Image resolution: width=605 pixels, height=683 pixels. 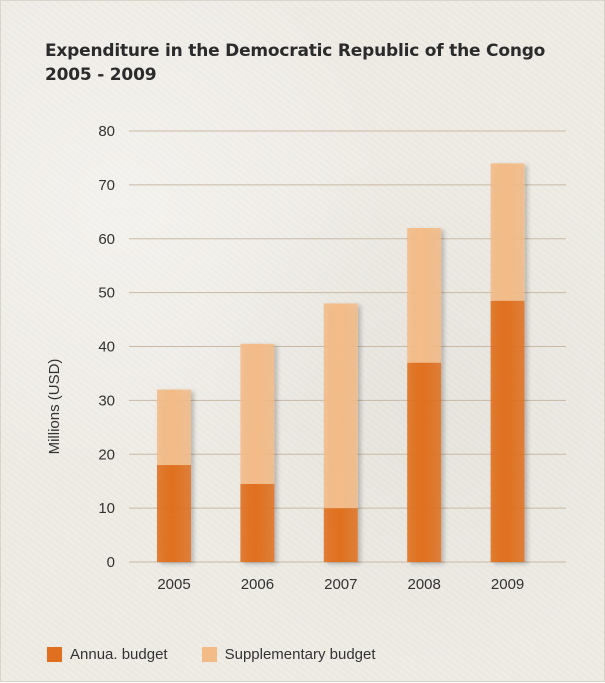 What do you see at coordinates (174, 427) in the screenshot?
I see `bar-supplementary-budget-2005` at bounding box center [174, 427].